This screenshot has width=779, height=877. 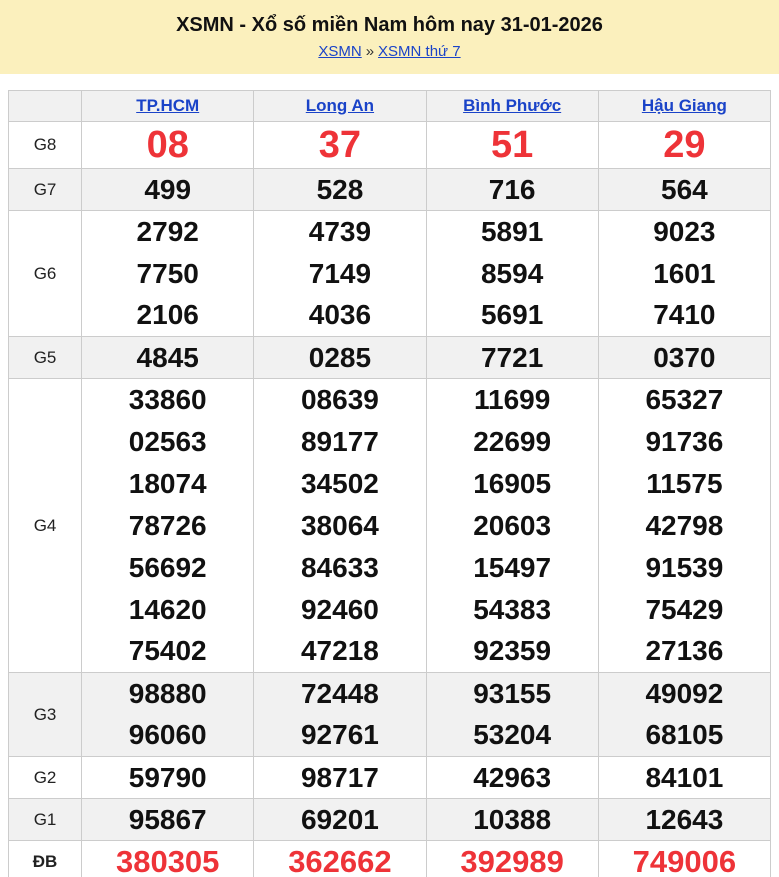 What do you see at coordinates (684, 609) in the screenshot?
I see `prize-cell: 75429` at bounding box center [684, 609].